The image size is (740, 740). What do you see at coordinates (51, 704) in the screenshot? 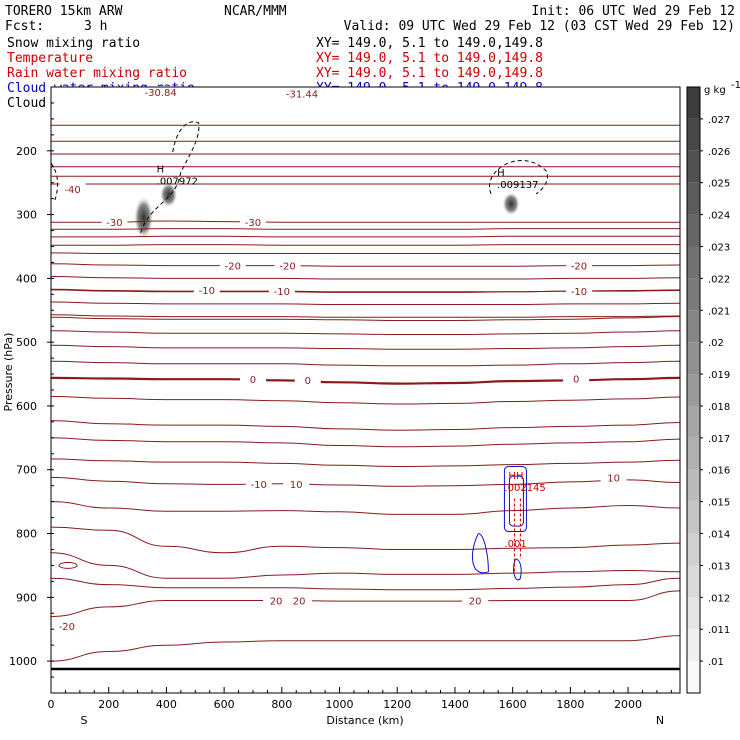
I see `x-tick-label: 0` at bounding box center [51, 704].